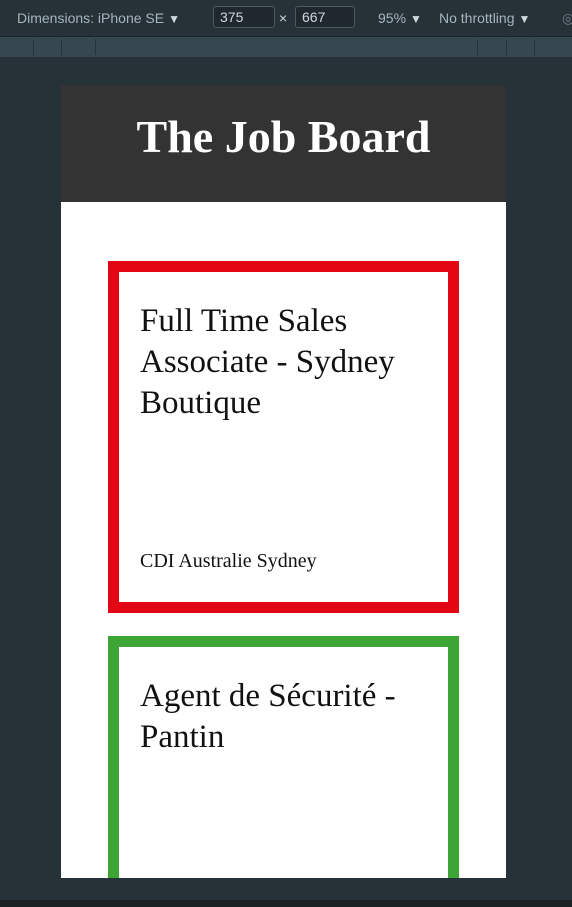  What do you see at coordinates (268, 716) in the screenshot?
I see `job-title: Agent de Sécurité - Pantin` at bounding box center [268, 716].